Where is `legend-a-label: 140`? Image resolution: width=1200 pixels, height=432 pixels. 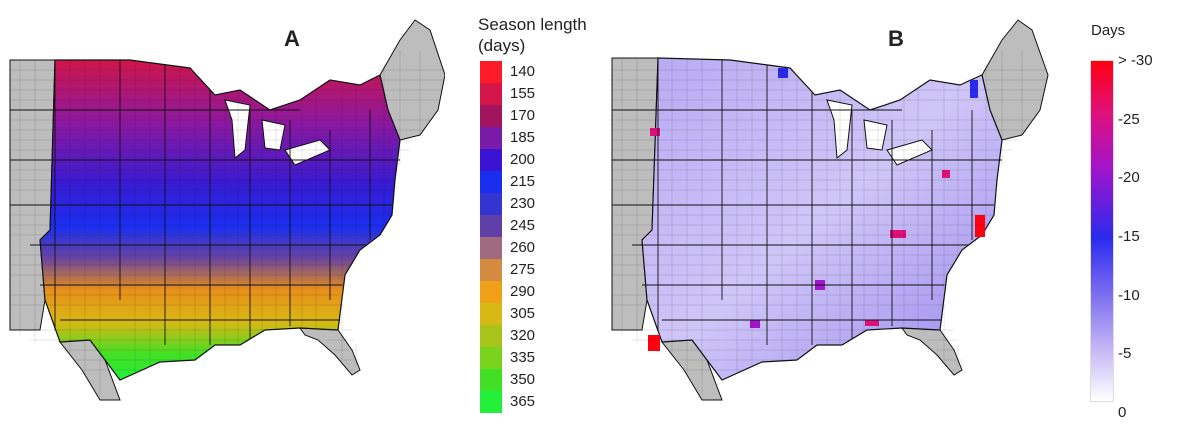
legend-a-label: 140 is located at coordinates (523, 71).